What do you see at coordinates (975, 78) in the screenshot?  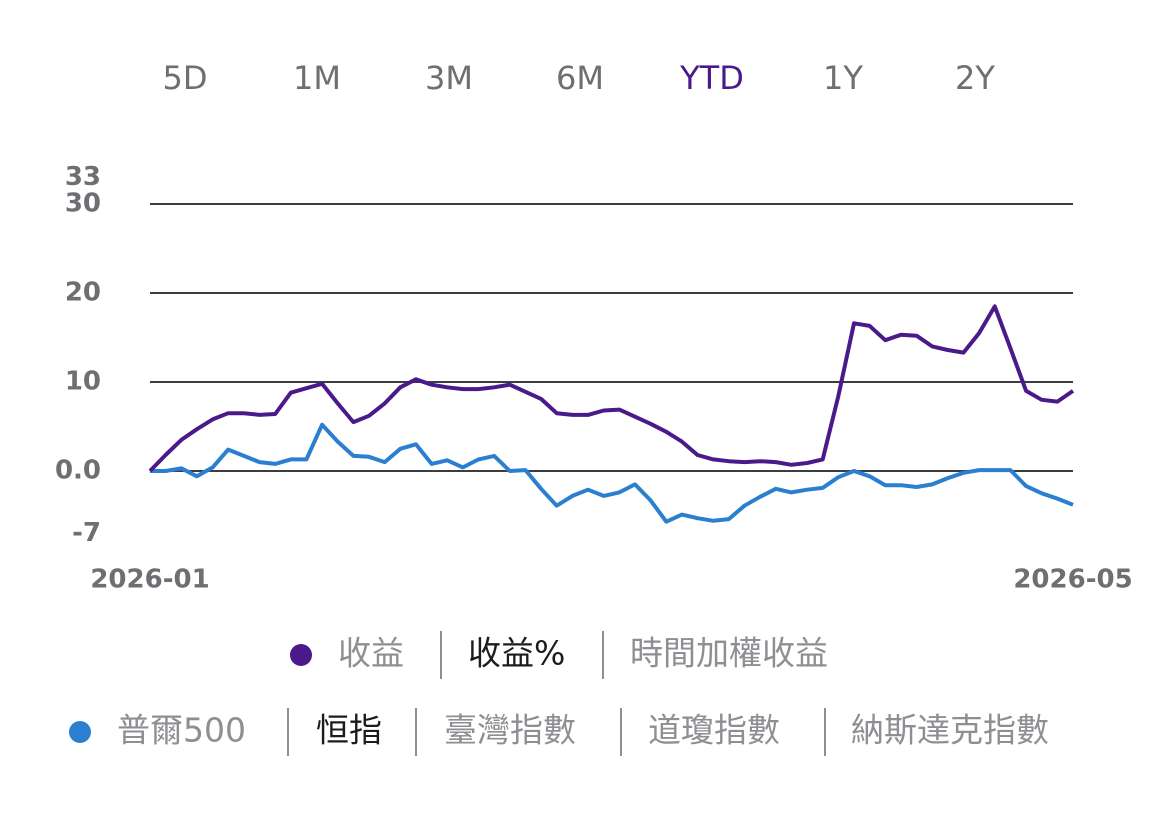 I see `period-tab: 2Y` at bounding box center [975, 78].